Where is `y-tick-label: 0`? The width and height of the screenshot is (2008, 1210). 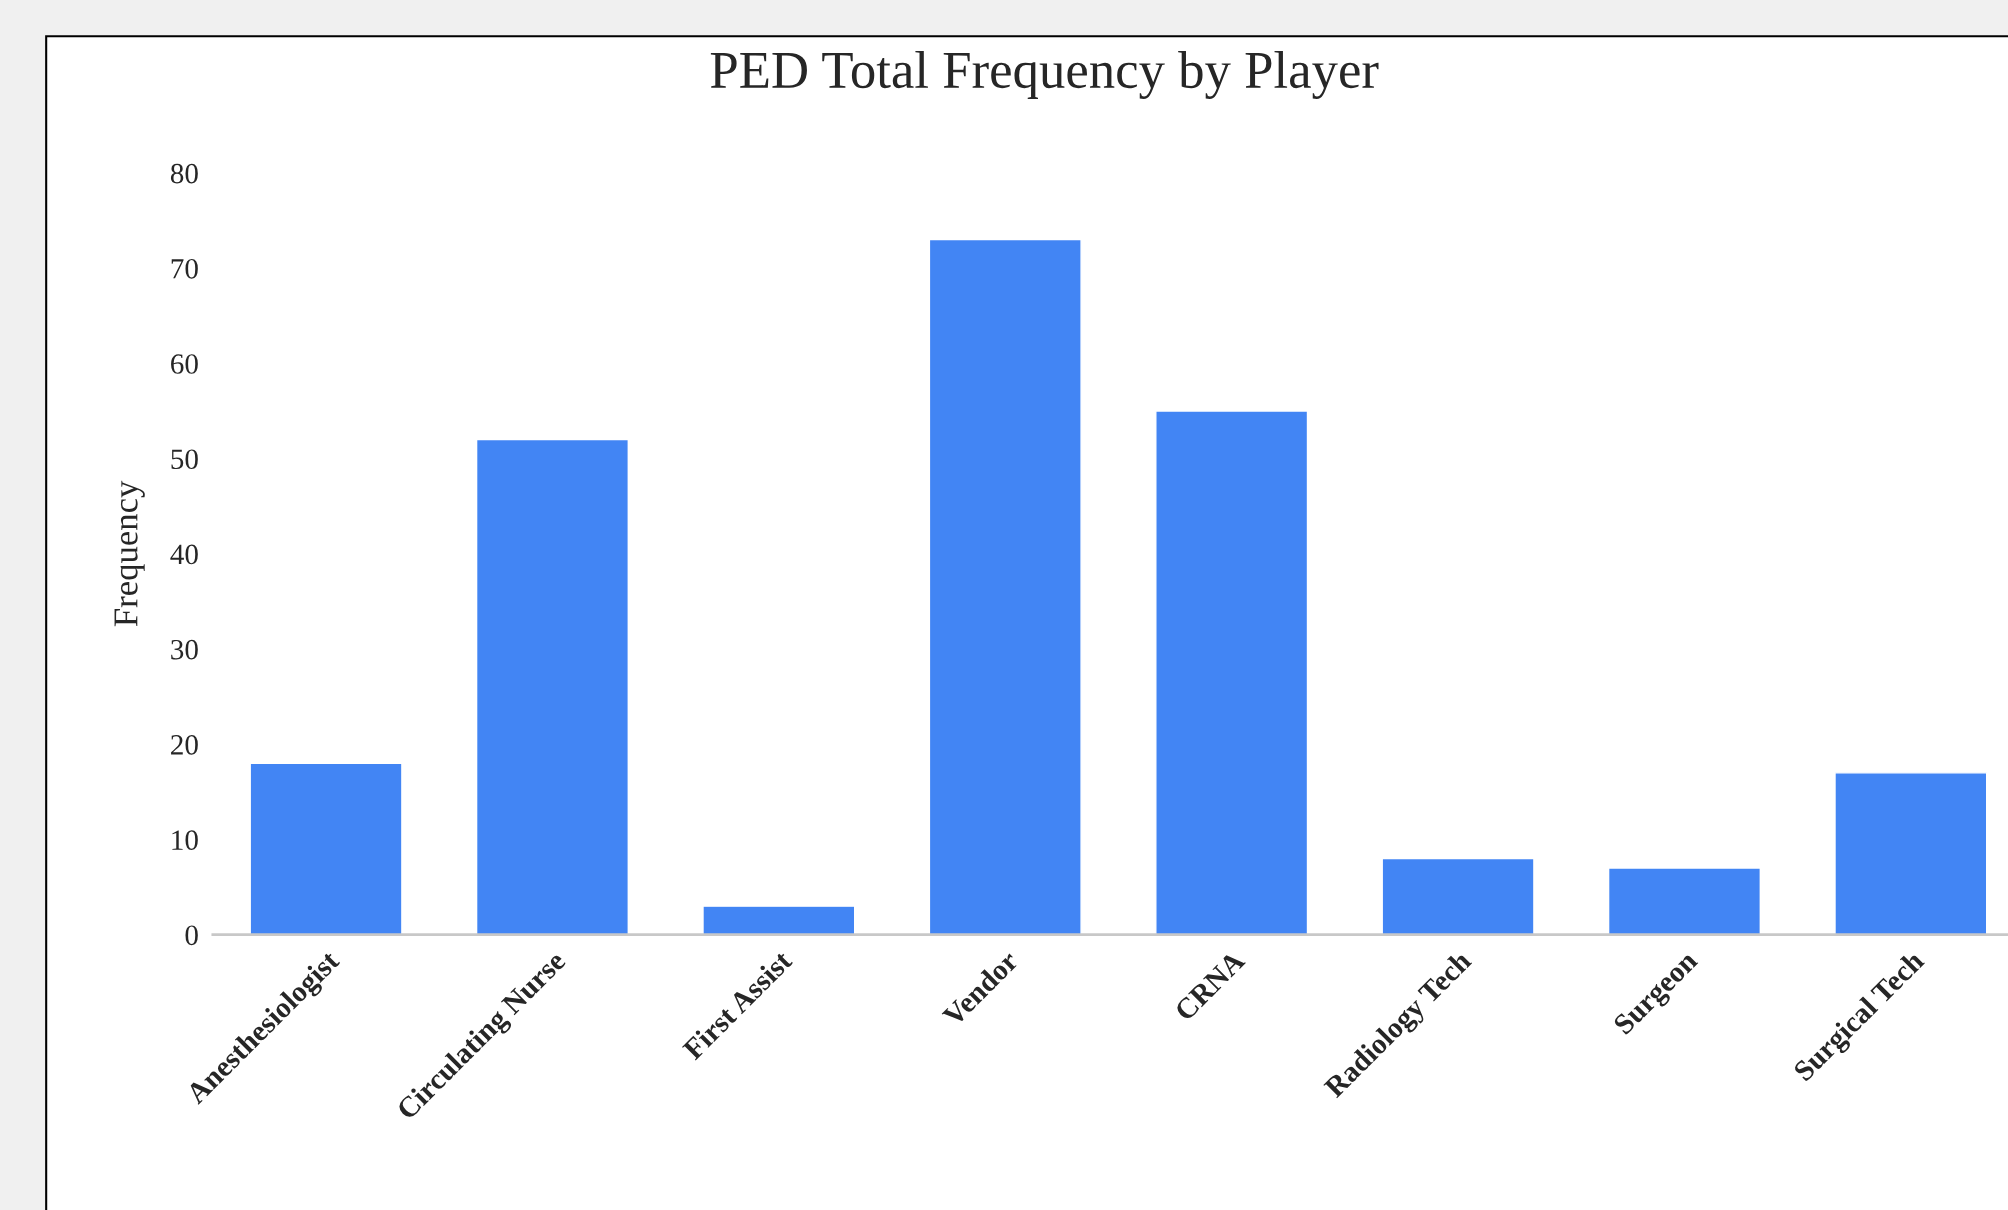 y-tick-label: 0 is located at coordinates (191, 935).